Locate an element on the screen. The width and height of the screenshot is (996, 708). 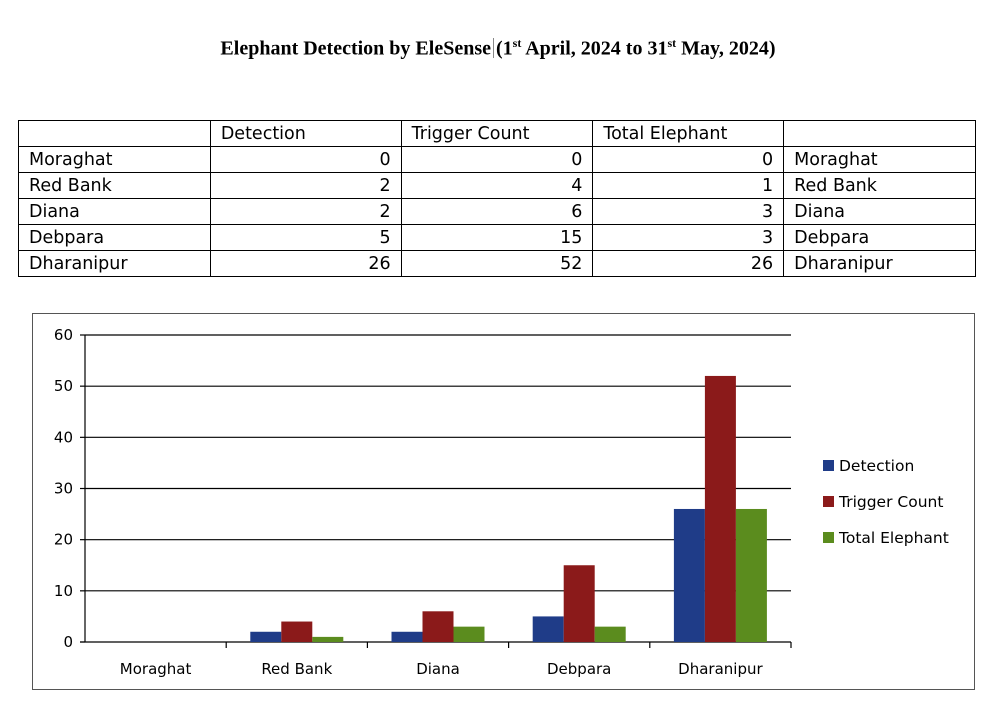
table-cell: 6 is located at coordinates (497, 211).